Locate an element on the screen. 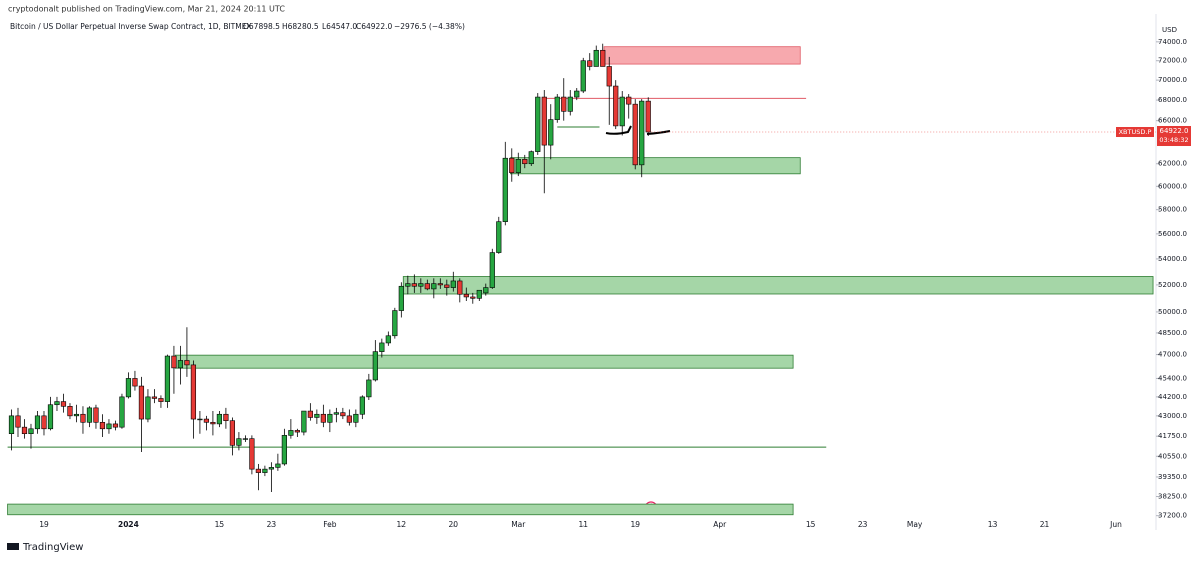 The height and width of the screenshot is (562, 1200). x-tick-label: Jun is located at coordinates (1115, 524).